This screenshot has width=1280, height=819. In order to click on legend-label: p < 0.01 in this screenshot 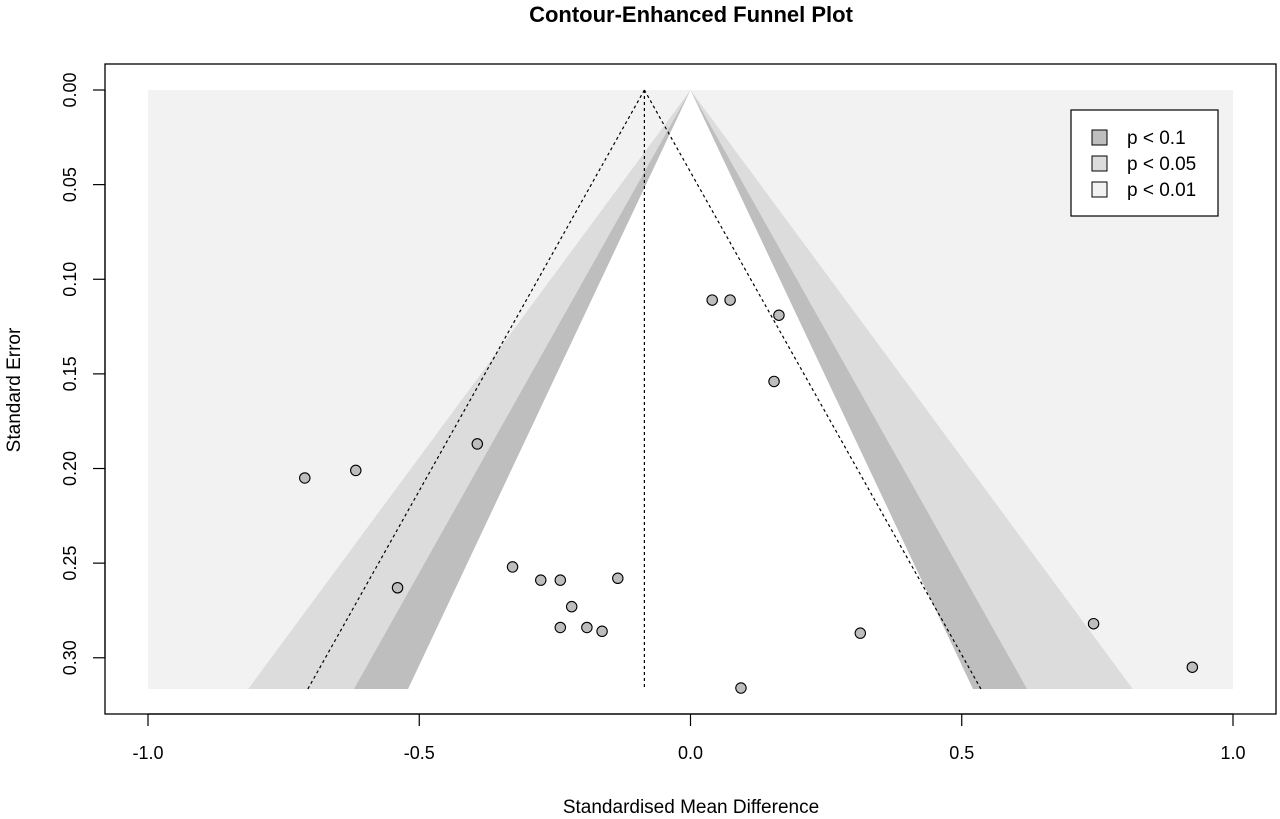, I will do `click(1161, 190)`.